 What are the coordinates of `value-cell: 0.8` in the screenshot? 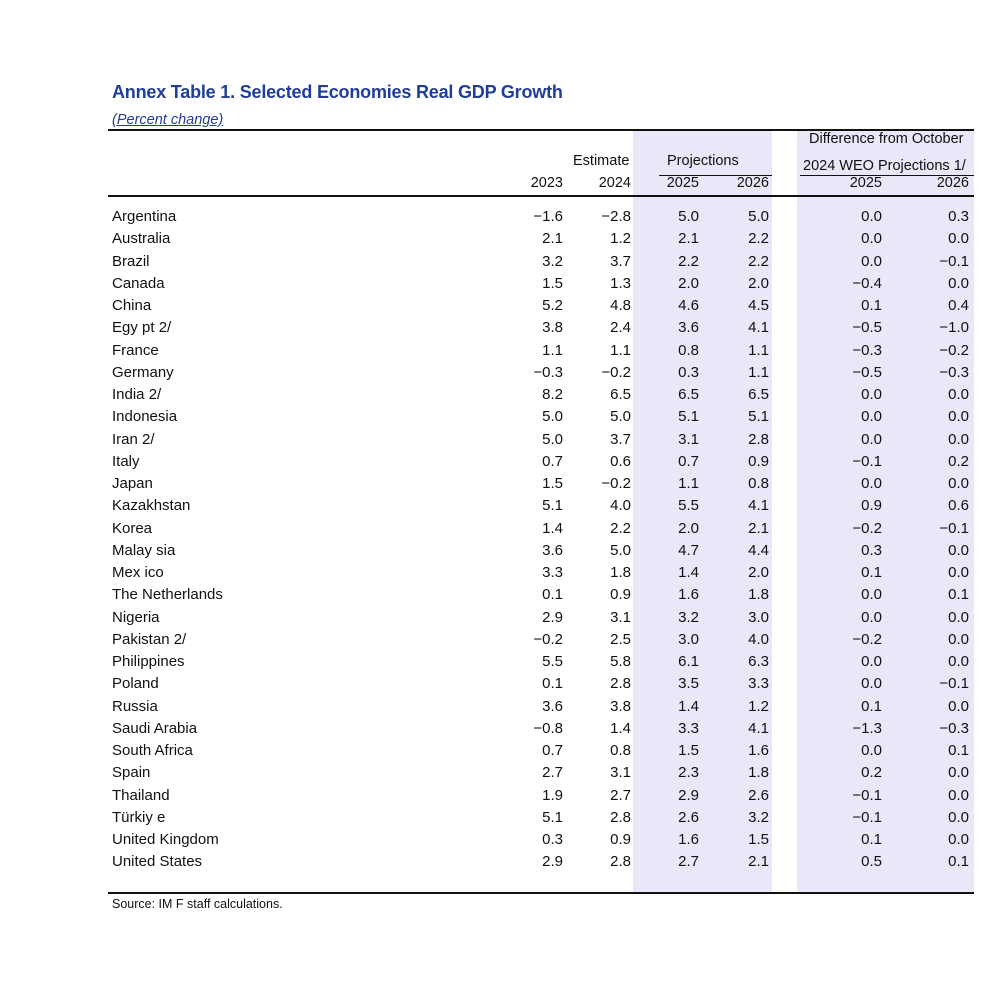 It's located at (688, 350).